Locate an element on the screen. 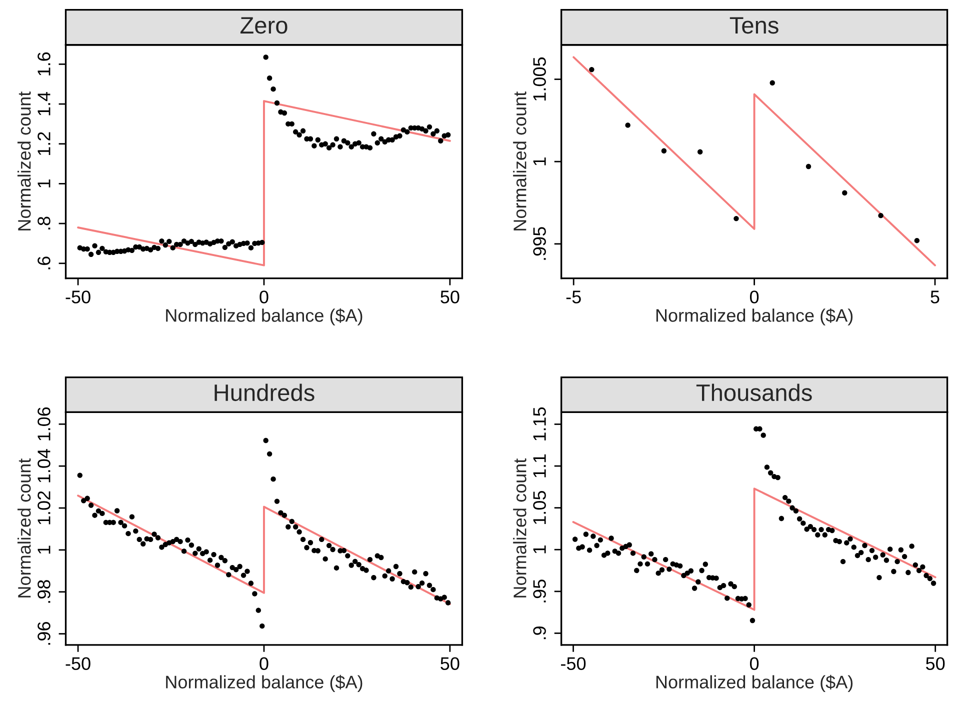 The height and width of the screenshot is (701, 953). y-tick-label: .98 is located at coordinates (44, 591).